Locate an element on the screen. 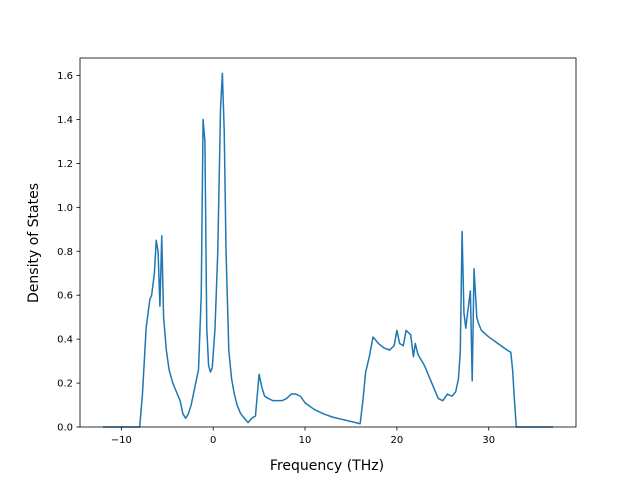  x-tick-label: 30 is located at coordinates (488, 440).